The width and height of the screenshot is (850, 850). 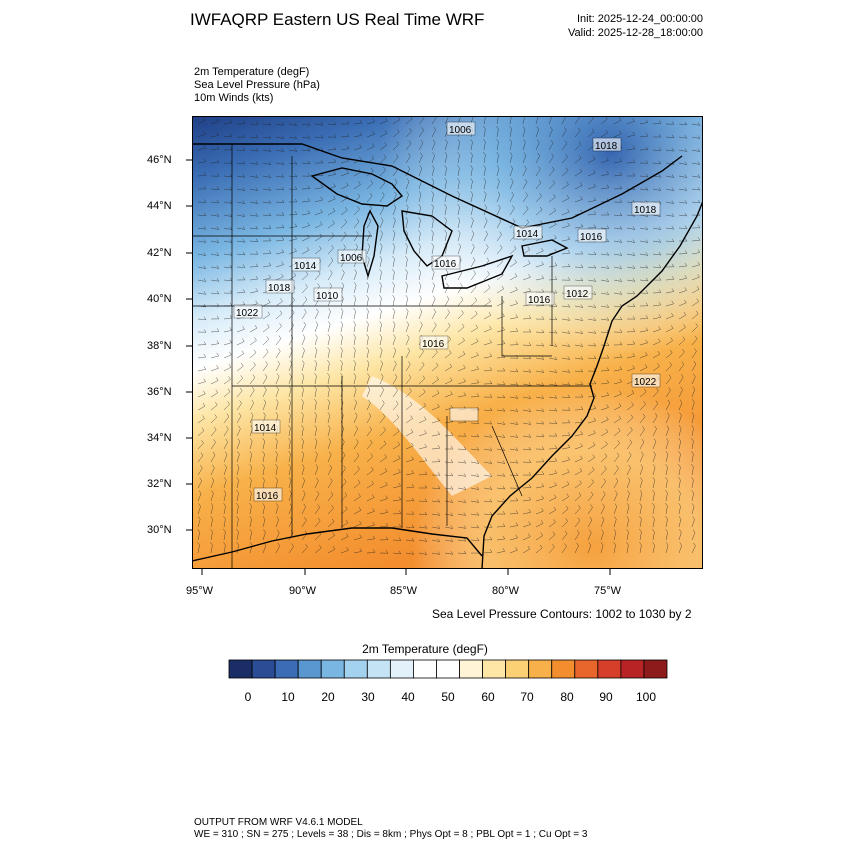 I want to click on lat-label: 34°N, so click(x=159, y=438).